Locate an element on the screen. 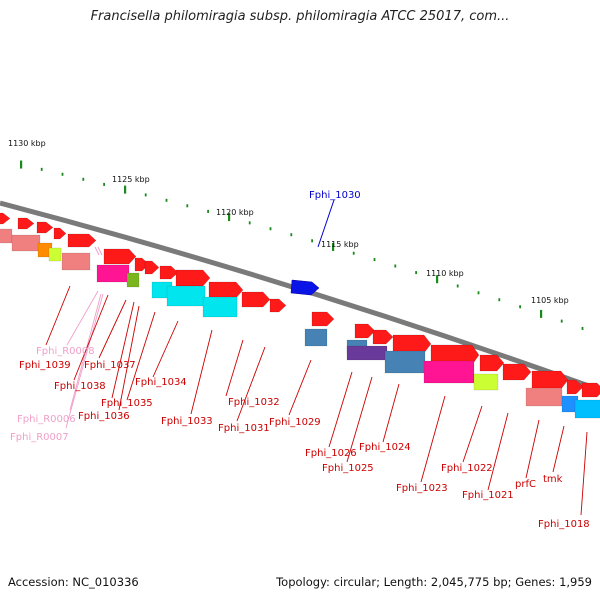 The width and height of the screenshot is (600, 600). kbp-label: 1110 kbp is located at coordinates (445, 273).